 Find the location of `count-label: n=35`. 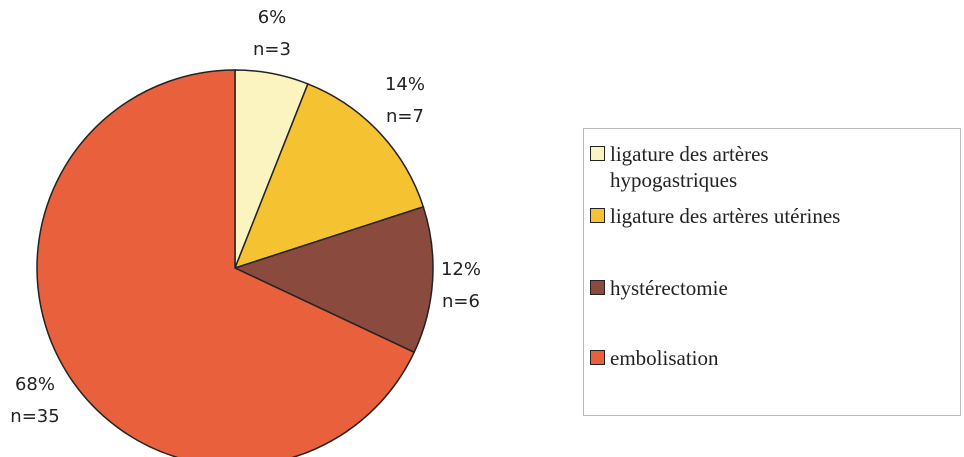

count-label: n=35 is located at coordinates (34, 416).